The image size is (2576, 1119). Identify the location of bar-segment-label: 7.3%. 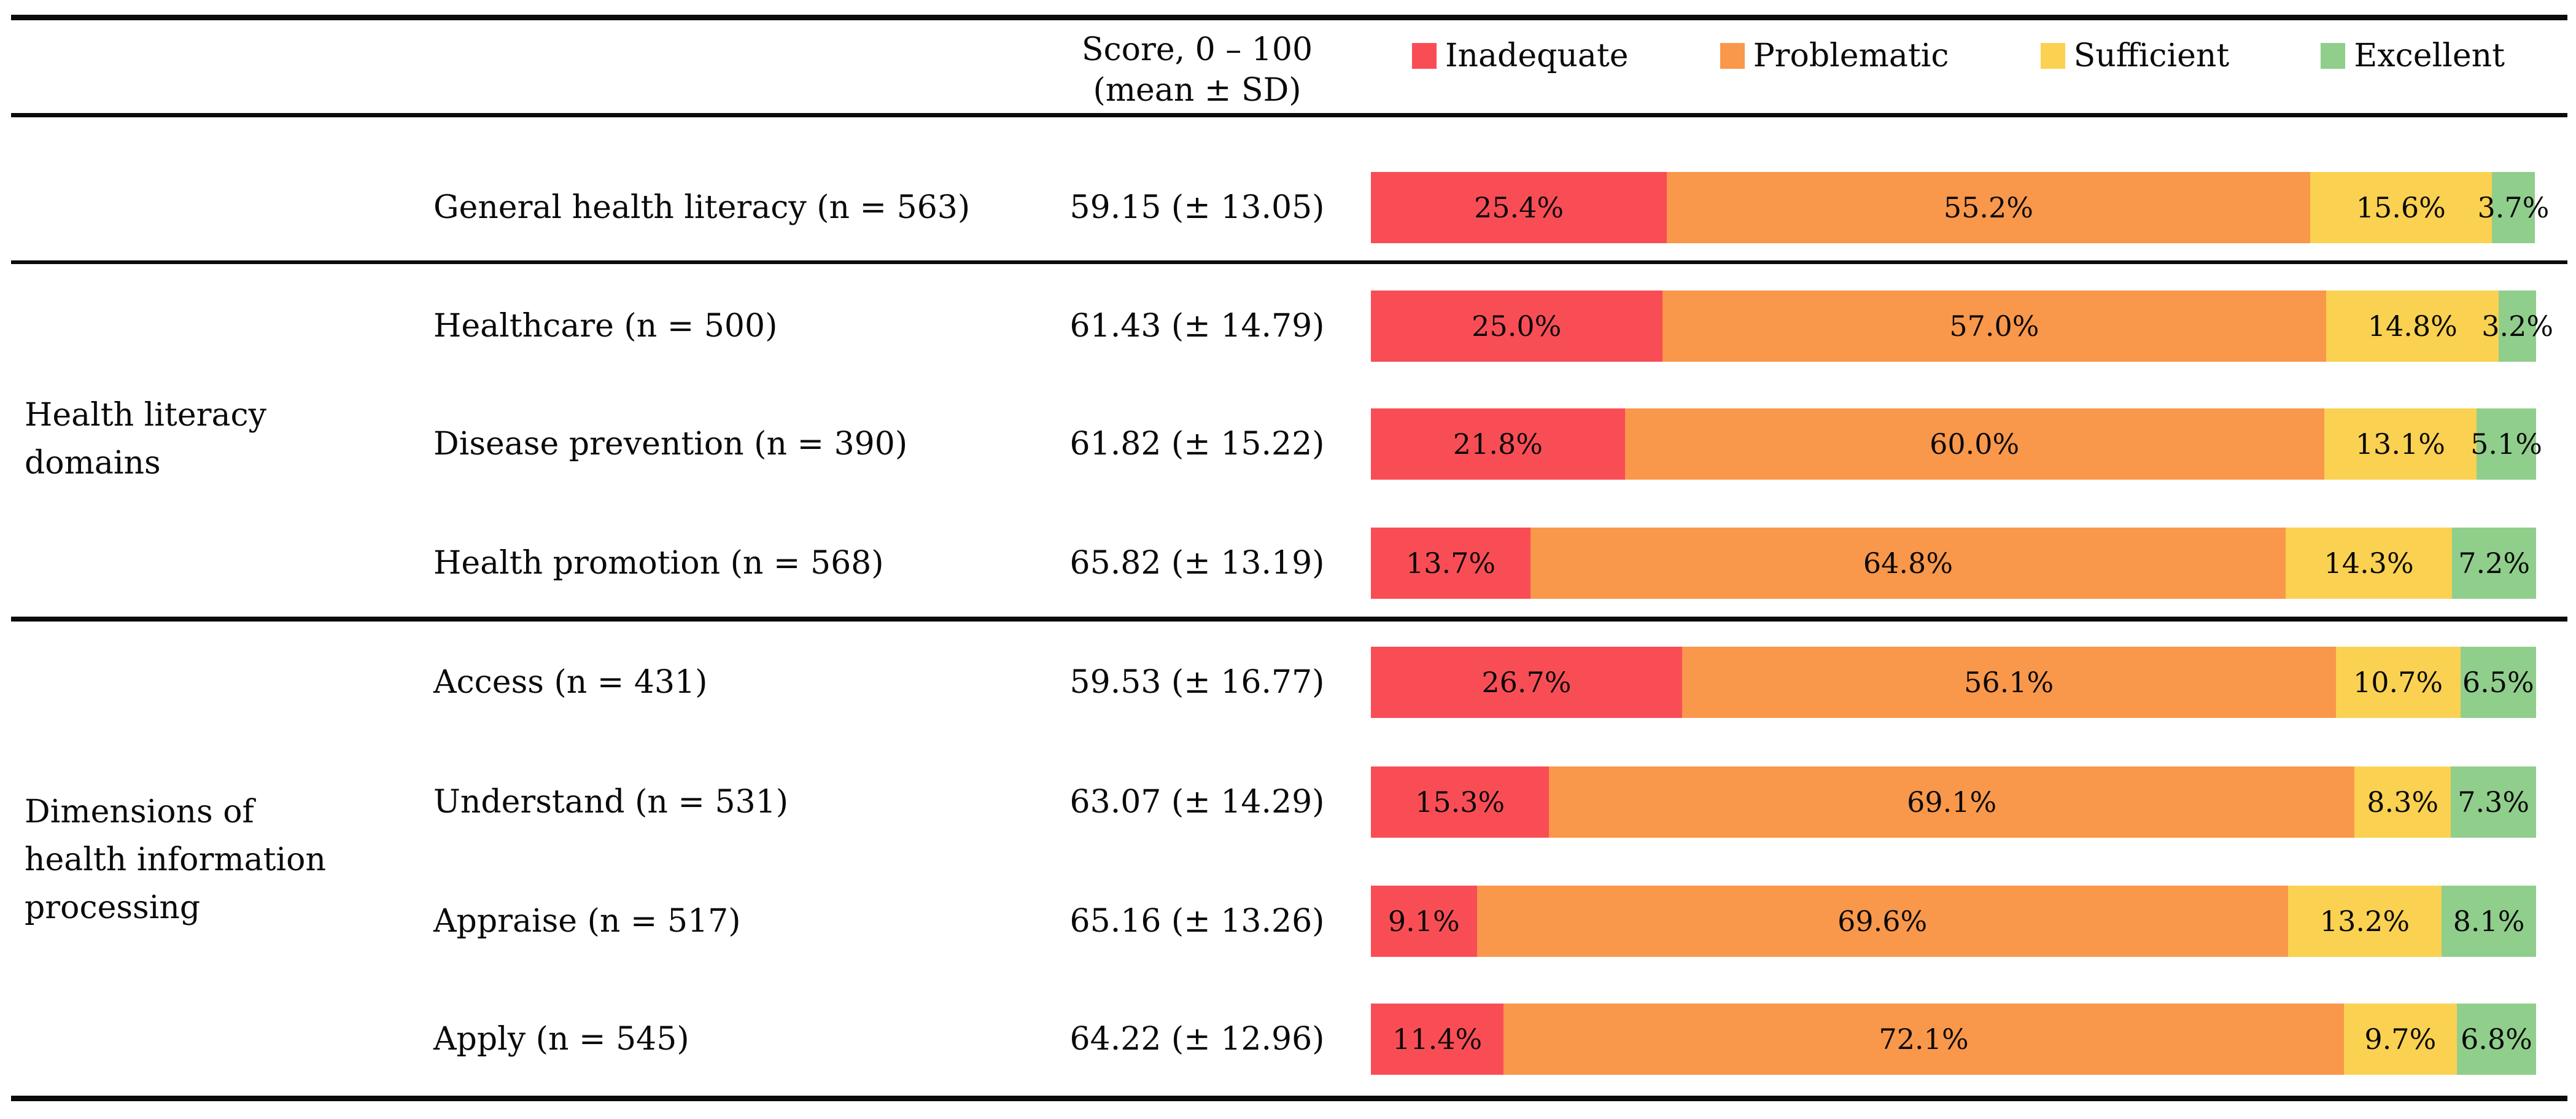
(2494, 802).